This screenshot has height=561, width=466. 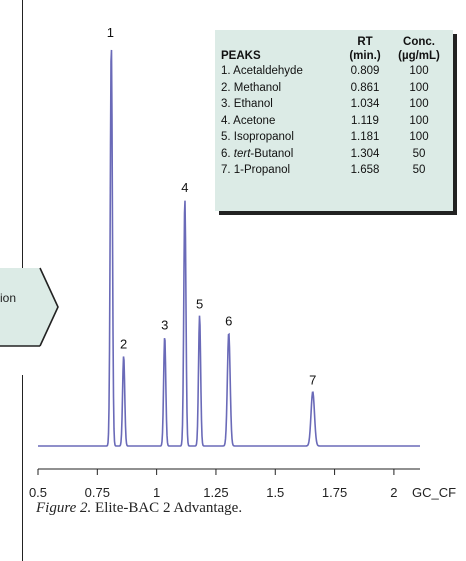 What do you see at coordinates (164, 324) in the screenshot?
I see `peak-label: 3` at bounding box center [164, 324].